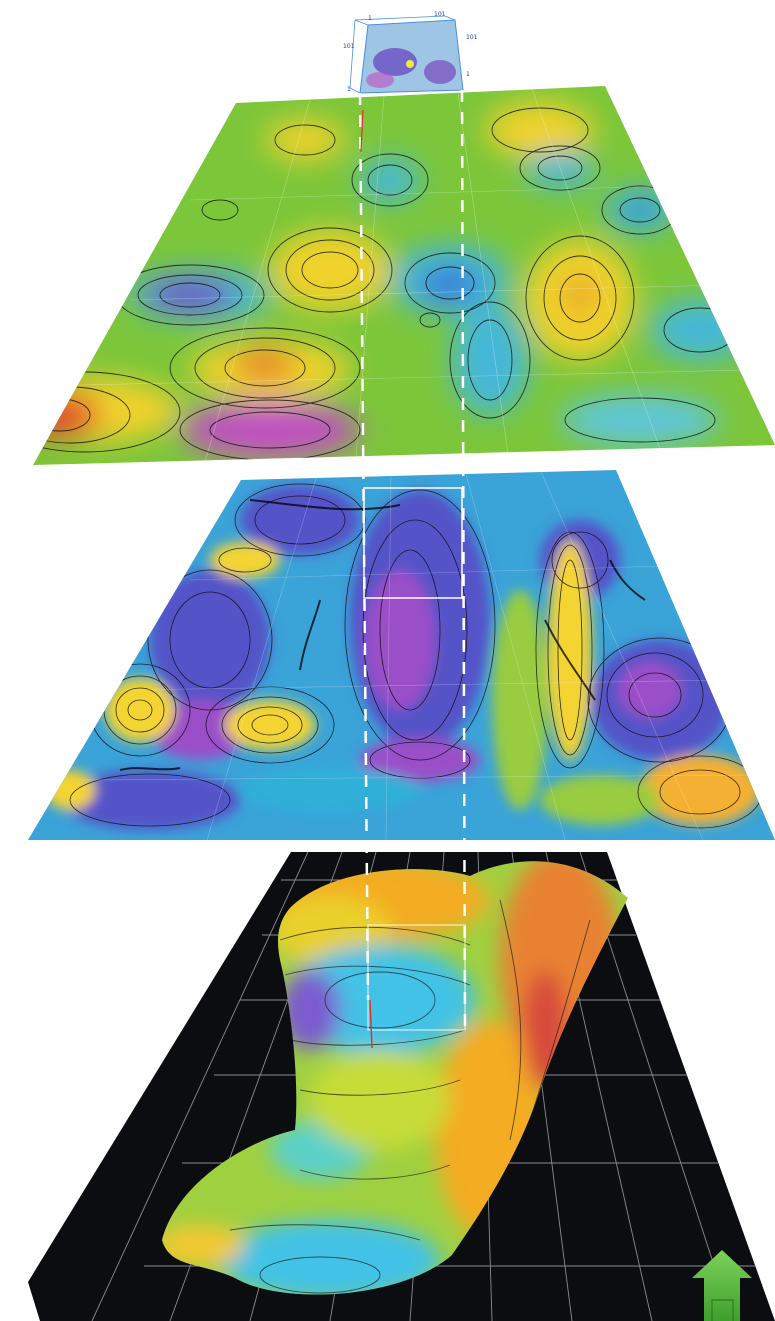 This screenshot has height=1321, width=775. What do you see at coordinates (722, 1285) in the screenshot?
I see `north-arrow-icon` at bounding box center [722, 1285].